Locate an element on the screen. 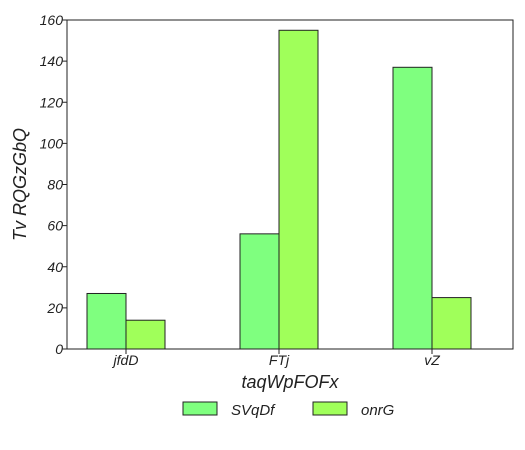 The width and height of the screenshot is (525, 450). y-tick-label: 140 is located at coordinates (52, 61).